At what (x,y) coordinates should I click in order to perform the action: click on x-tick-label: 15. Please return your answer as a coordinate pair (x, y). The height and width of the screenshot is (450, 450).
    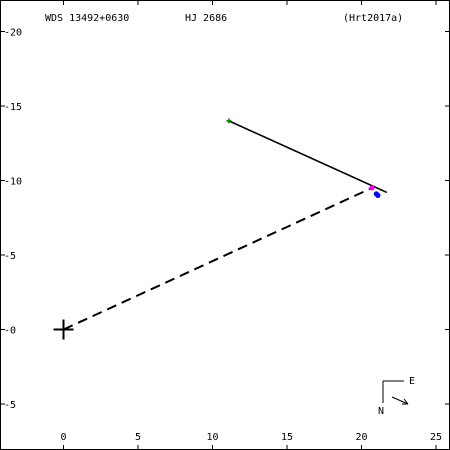
    Looking at the image, I should click on (287, 437).